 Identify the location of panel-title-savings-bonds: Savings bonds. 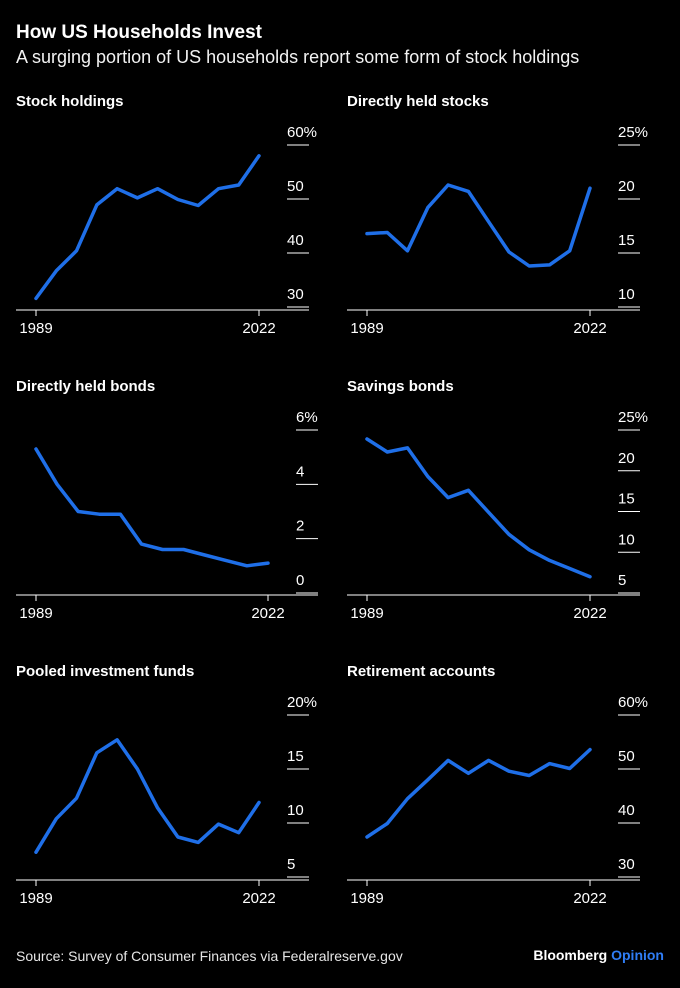
(400, 386).